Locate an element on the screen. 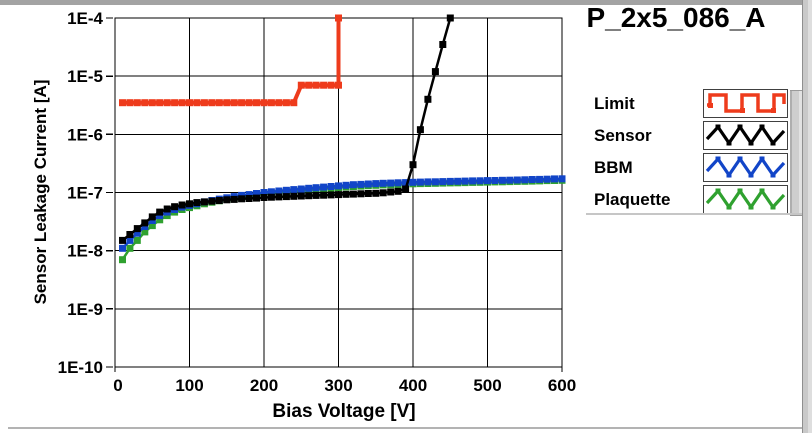 This screenshot has height=433, width=812. svg-text: 400 is located at coordinates (413, 385).